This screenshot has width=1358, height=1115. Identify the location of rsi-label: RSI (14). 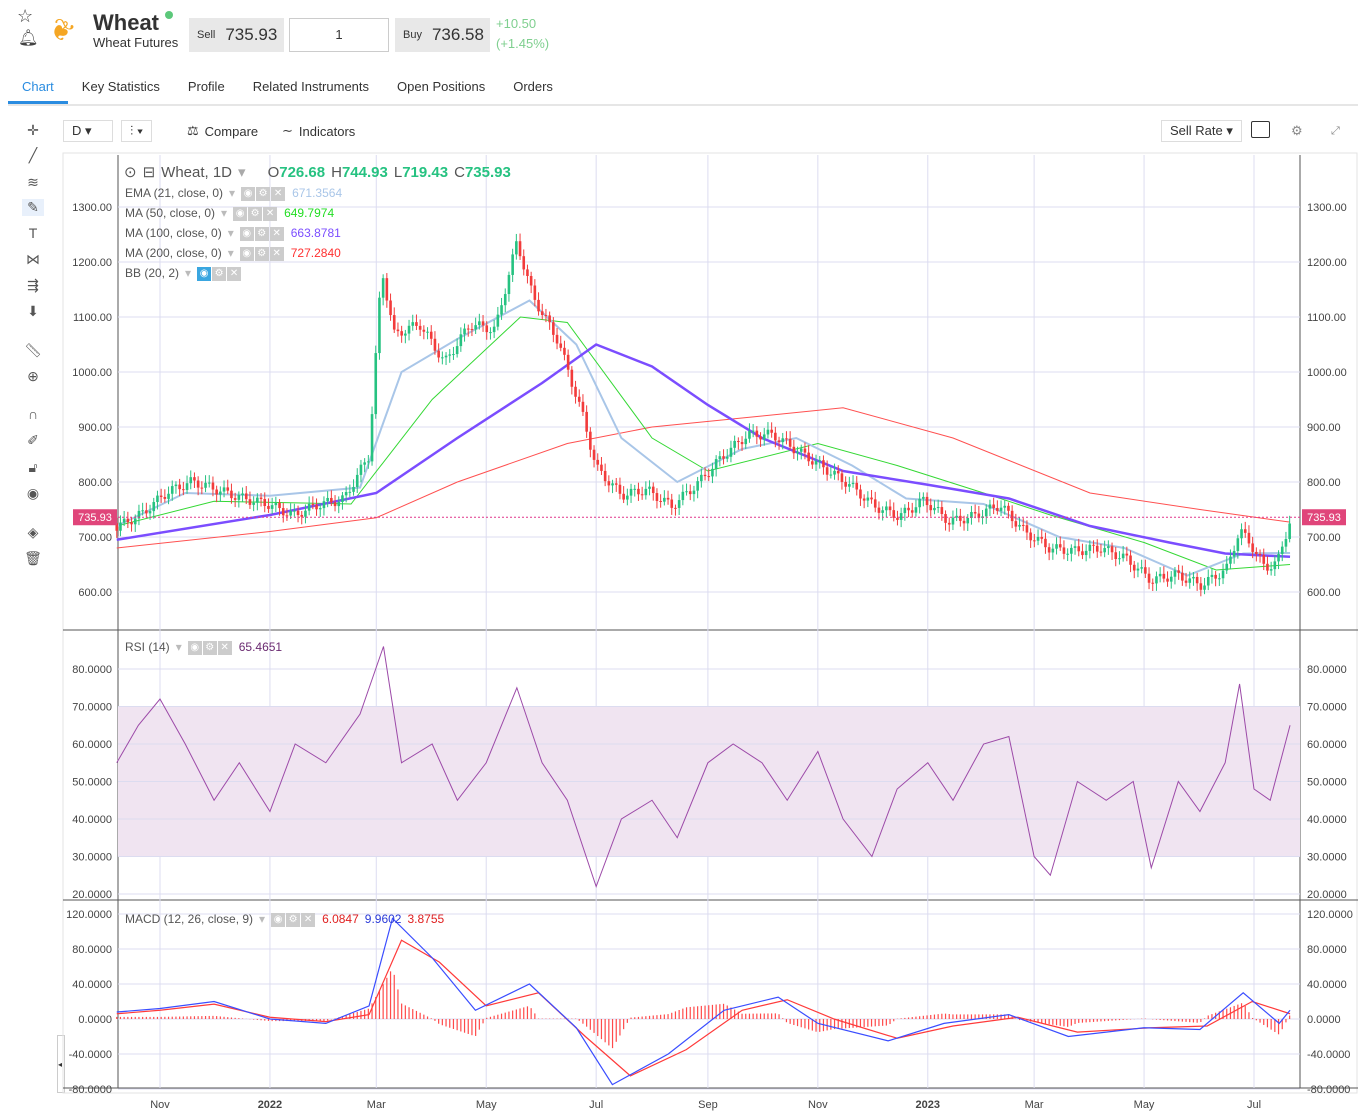
(147, 647).